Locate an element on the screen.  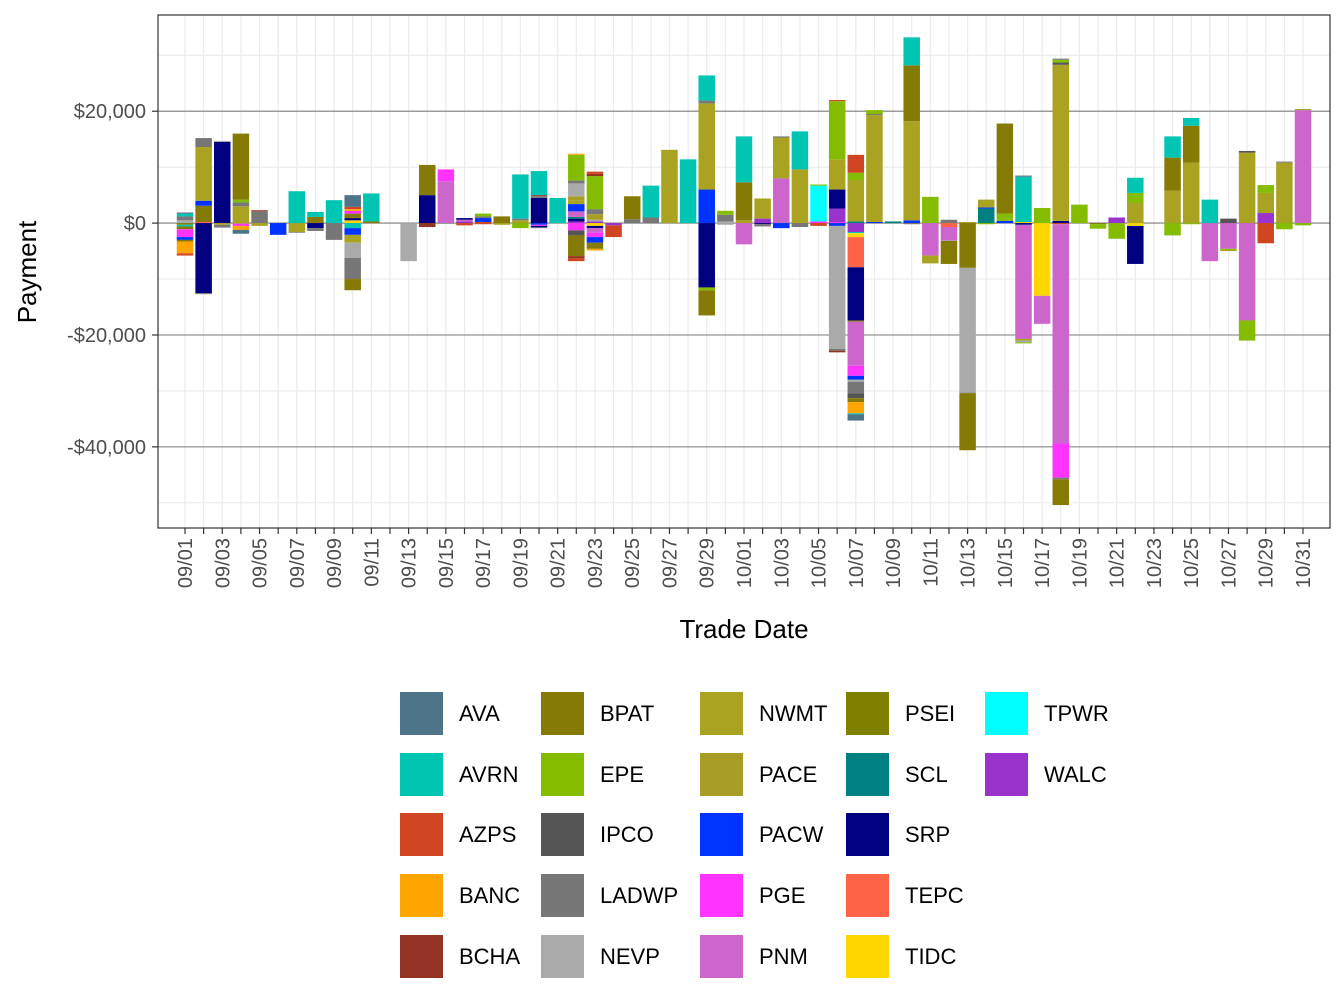
x-tick-label: 09/21 is located at coordinates (559, 563).